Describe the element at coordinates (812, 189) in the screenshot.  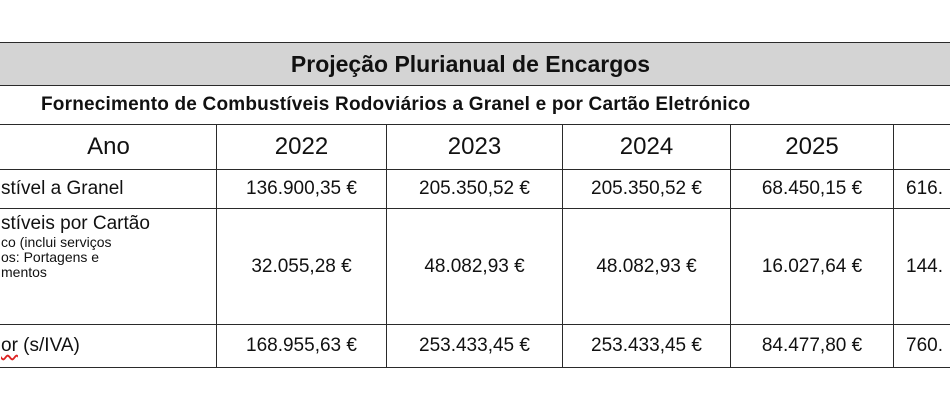
I see `cell-value: 68.450,15 €` at that location.